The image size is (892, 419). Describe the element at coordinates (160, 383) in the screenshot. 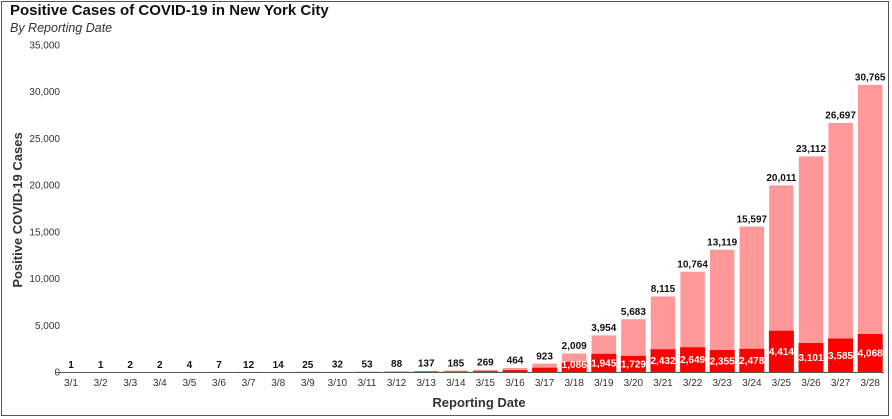

I see `x-tick-label: 3/4` at that location.